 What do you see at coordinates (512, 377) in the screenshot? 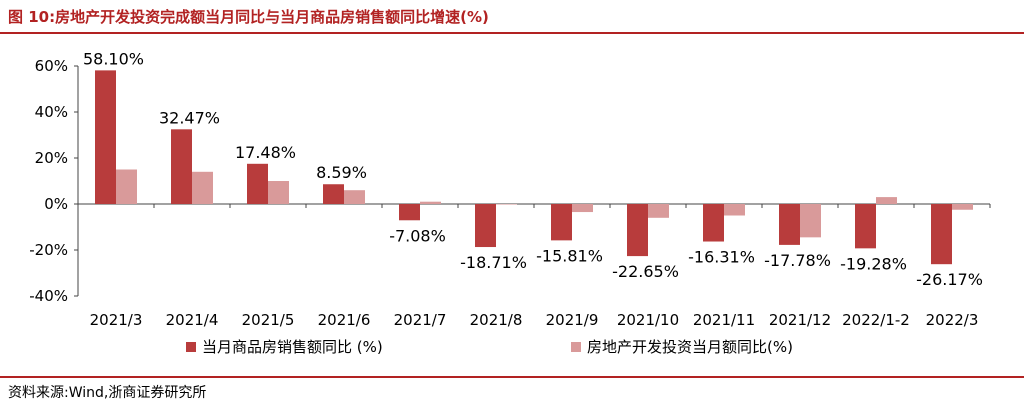
I see `footer-divider` at bounding box center [512, 377].